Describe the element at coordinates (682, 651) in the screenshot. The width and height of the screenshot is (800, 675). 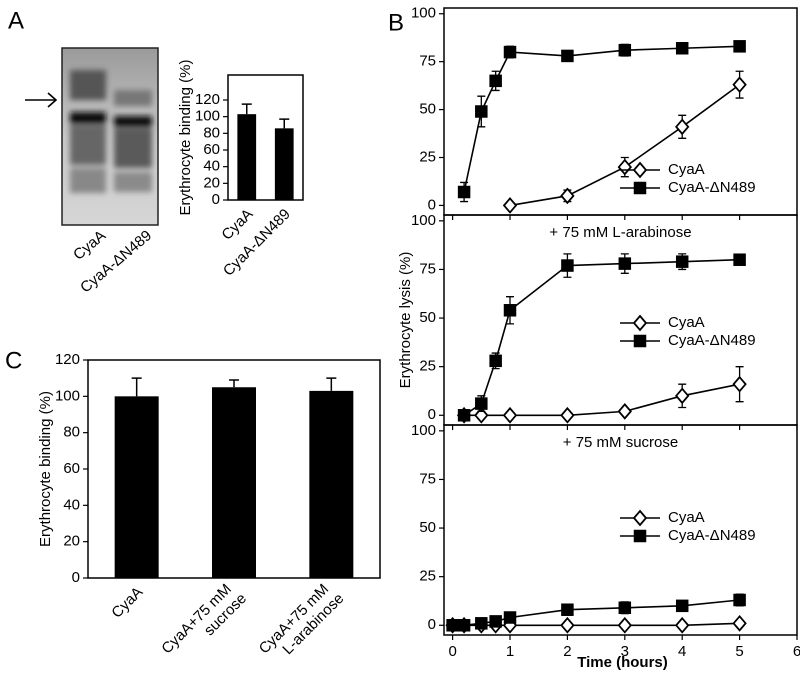
I see `x-tick-label: 4` at that location.